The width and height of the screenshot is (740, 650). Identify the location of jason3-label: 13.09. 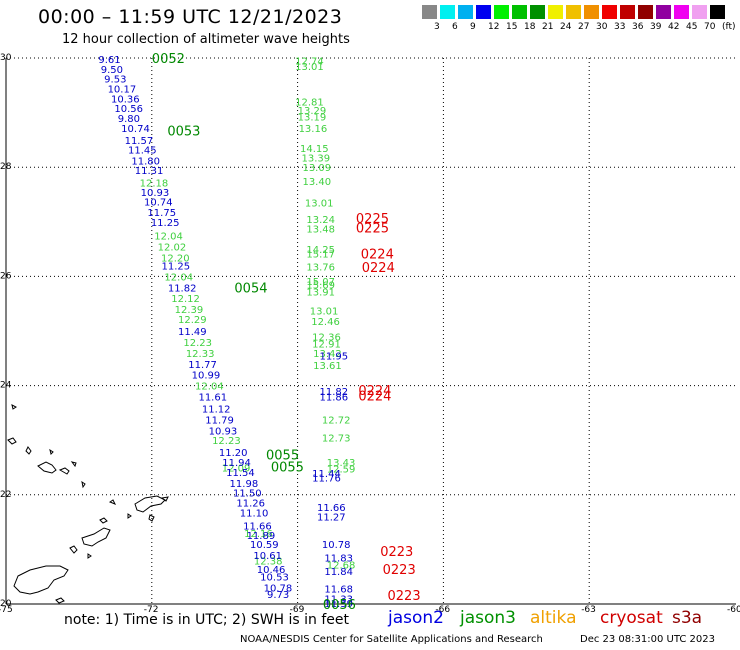
(316, 168).